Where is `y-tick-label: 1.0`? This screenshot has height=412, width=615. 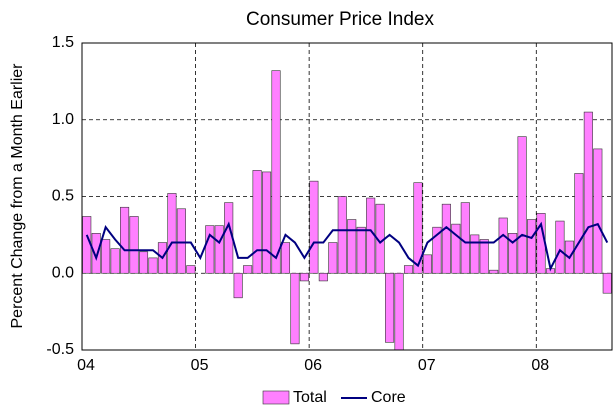
y-tick-label: 1.0 is located at coordinates (63, 119).